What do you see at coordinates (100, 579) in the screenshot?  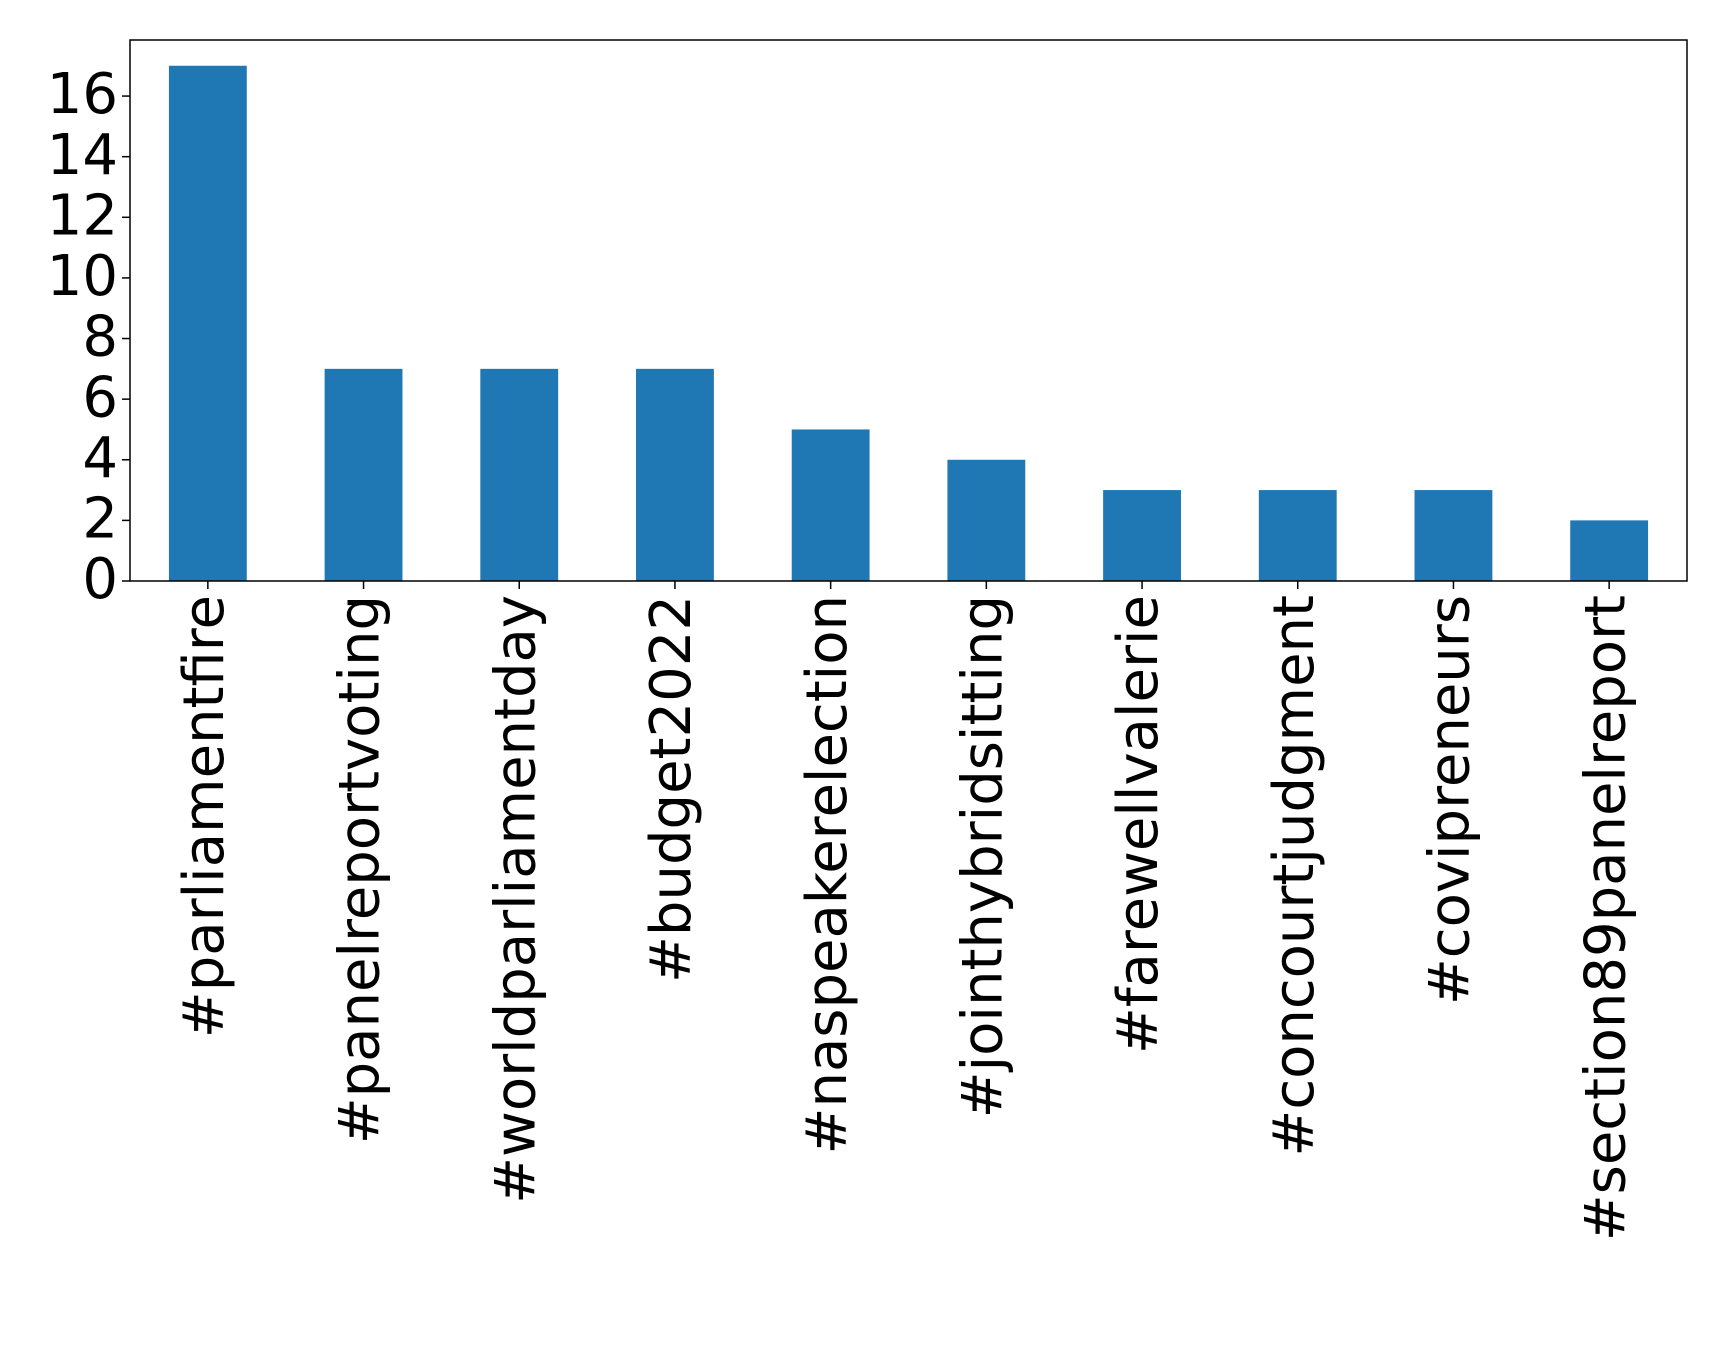 I see `y-tick-label: 0` at bounding box center [100, 579].